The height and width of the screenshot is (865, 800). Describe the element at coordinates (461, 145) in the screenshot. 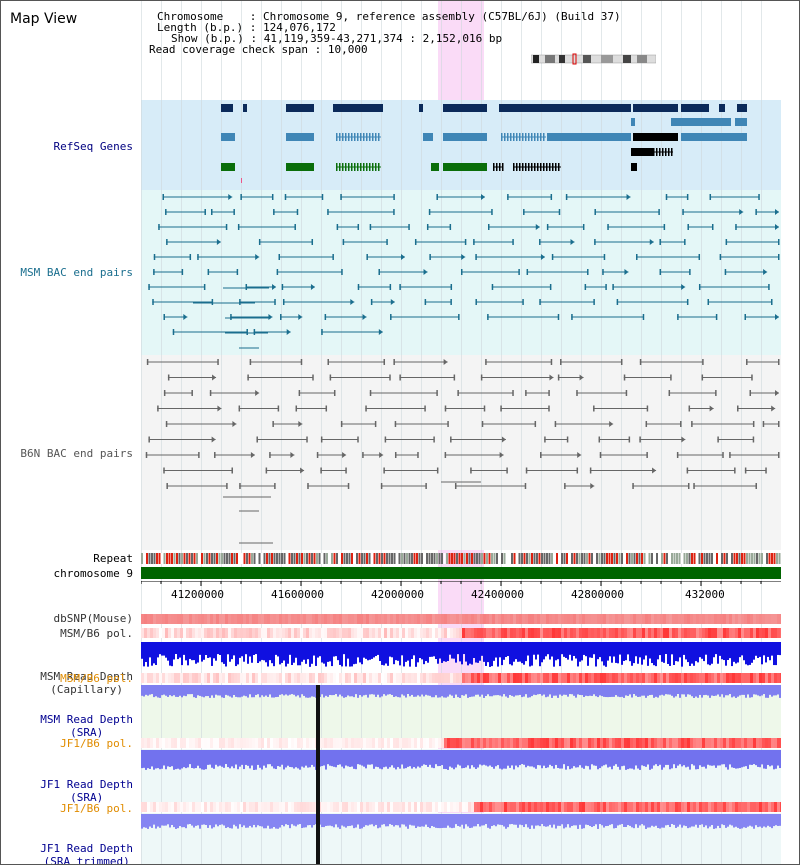

I see `refseq-genes-track` at that location.